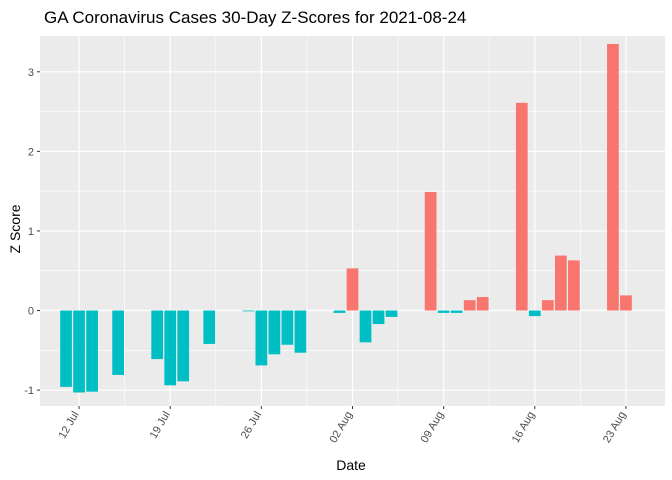 Image resolution: width=672 pixels, height=480 pixels. Describe the element at coordinates (31, 312) in the screenshot. I see `y-tick-label: 0` at that location.